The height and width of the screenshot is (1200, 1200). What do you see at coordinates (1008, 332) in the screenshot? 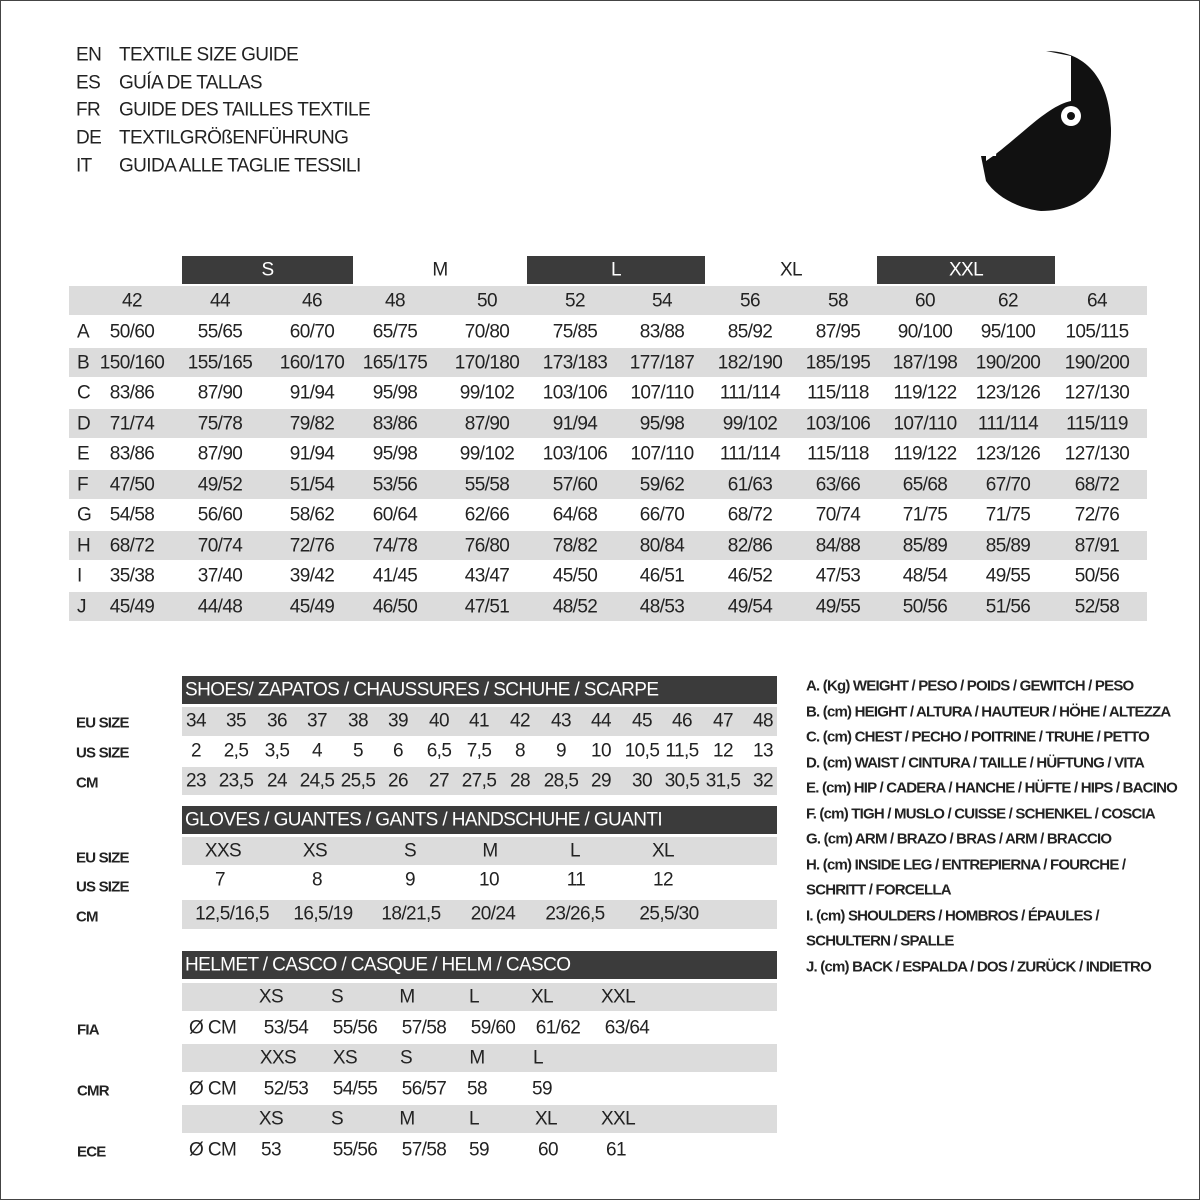
I see `measurement: 95/100` at bounding box center [1008, 332].